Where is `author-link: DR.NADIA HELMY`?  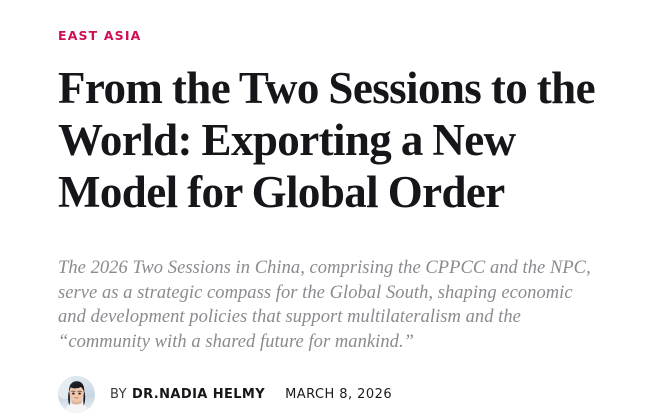 author-link: DR.NADIA HELMY is located at coordinates (198, 395).